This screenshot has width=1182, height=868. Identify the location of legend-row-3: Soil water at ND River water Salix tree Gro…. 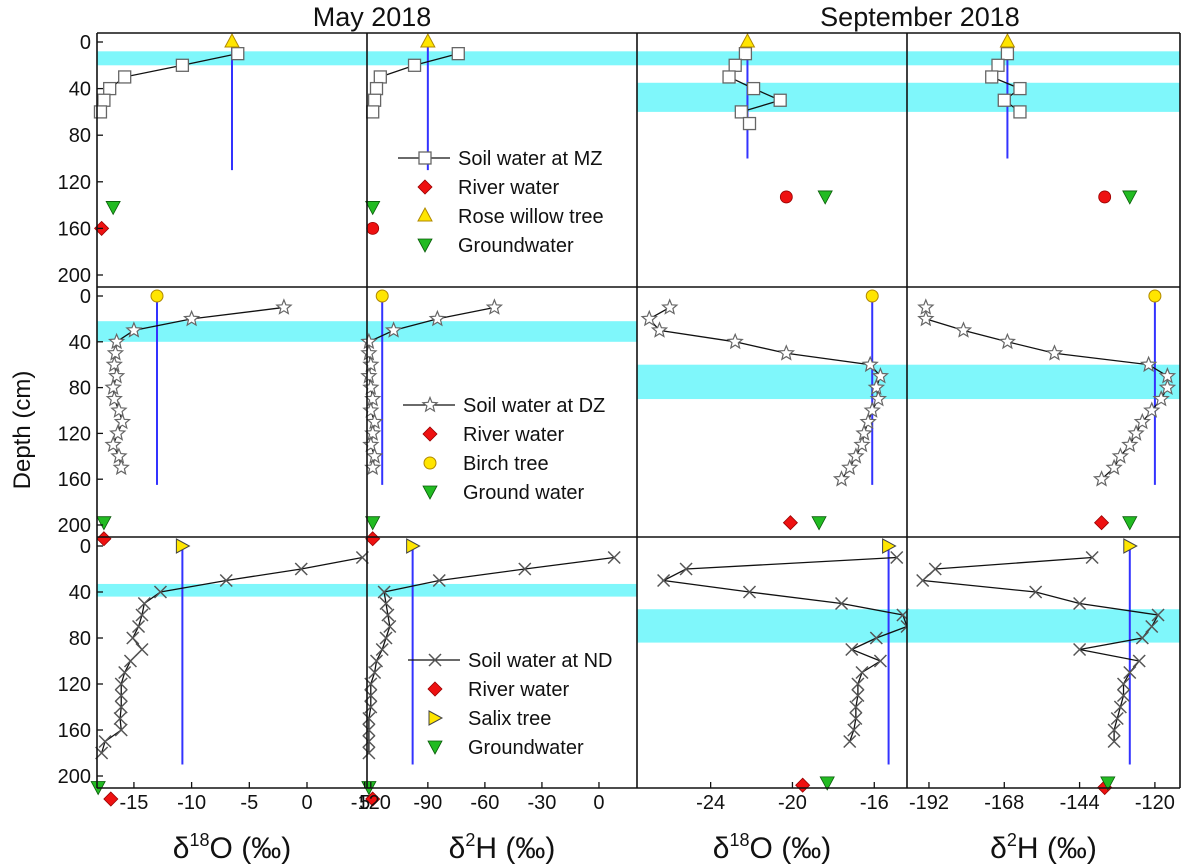
(510, 704).